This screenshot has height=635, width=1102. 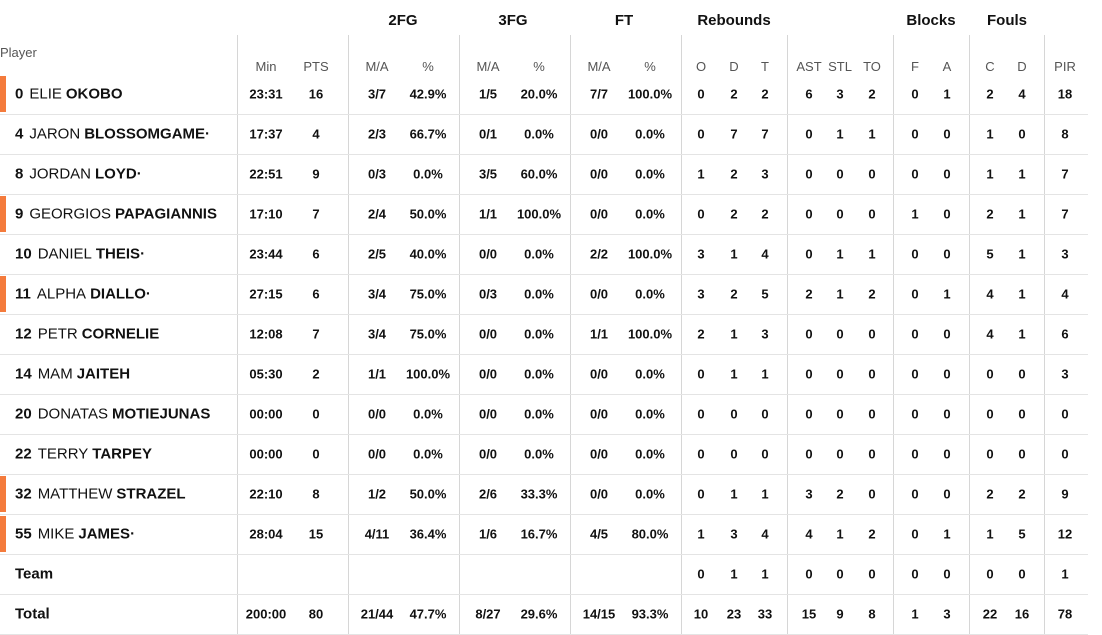 I want to click on player-name: 10 DANIEL THEIS·, so click(x=80, y=254).